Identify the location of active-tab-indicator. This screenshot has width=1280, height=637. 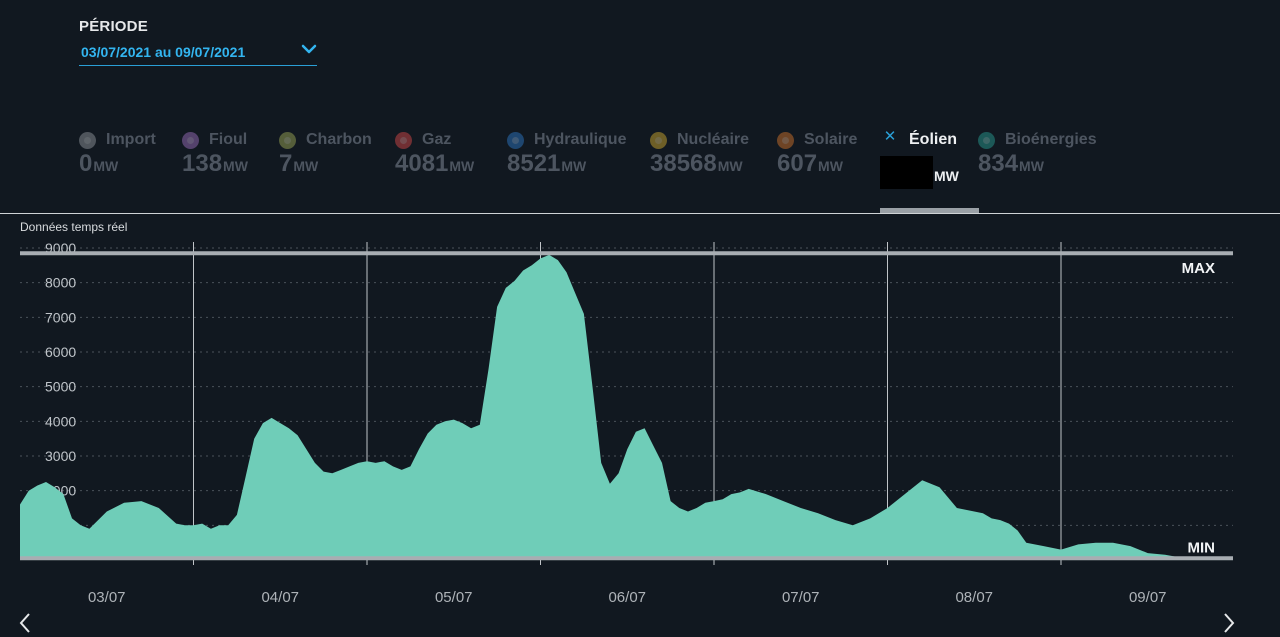
(929, 211).